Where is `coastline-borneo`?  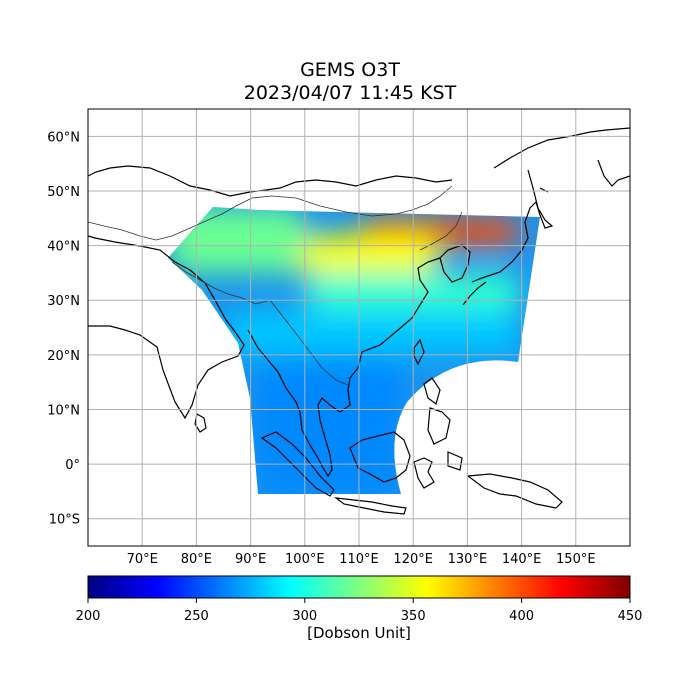
coastline-borneo is located at coordinates (380, 457).